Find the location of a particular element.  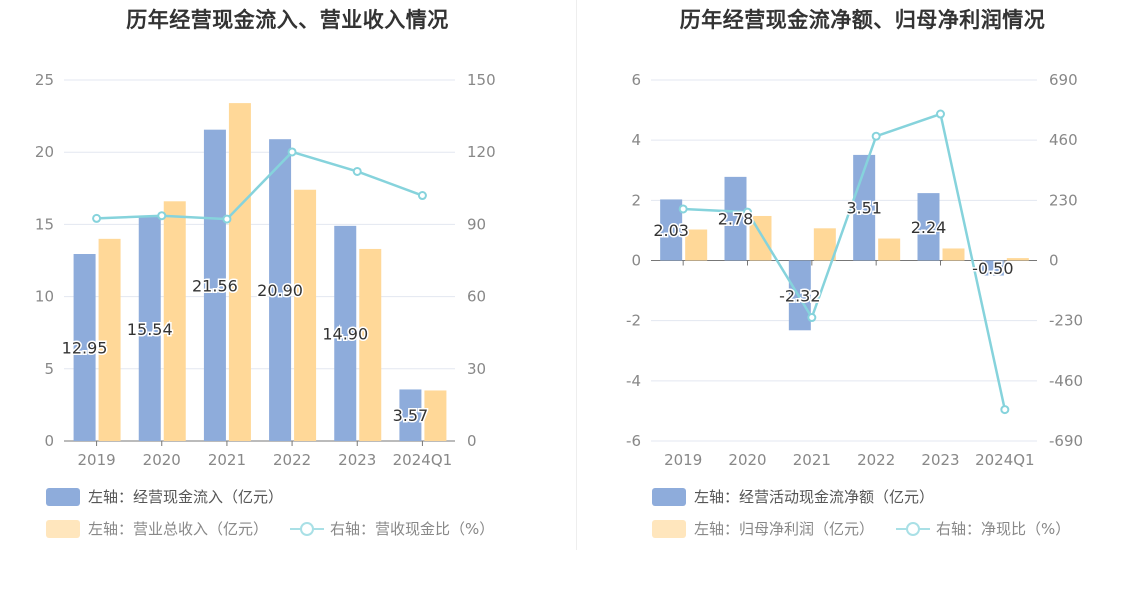

legend-item-net-profit: 左轴：归母净利润（亿元） is located at coordinates (763, 528).